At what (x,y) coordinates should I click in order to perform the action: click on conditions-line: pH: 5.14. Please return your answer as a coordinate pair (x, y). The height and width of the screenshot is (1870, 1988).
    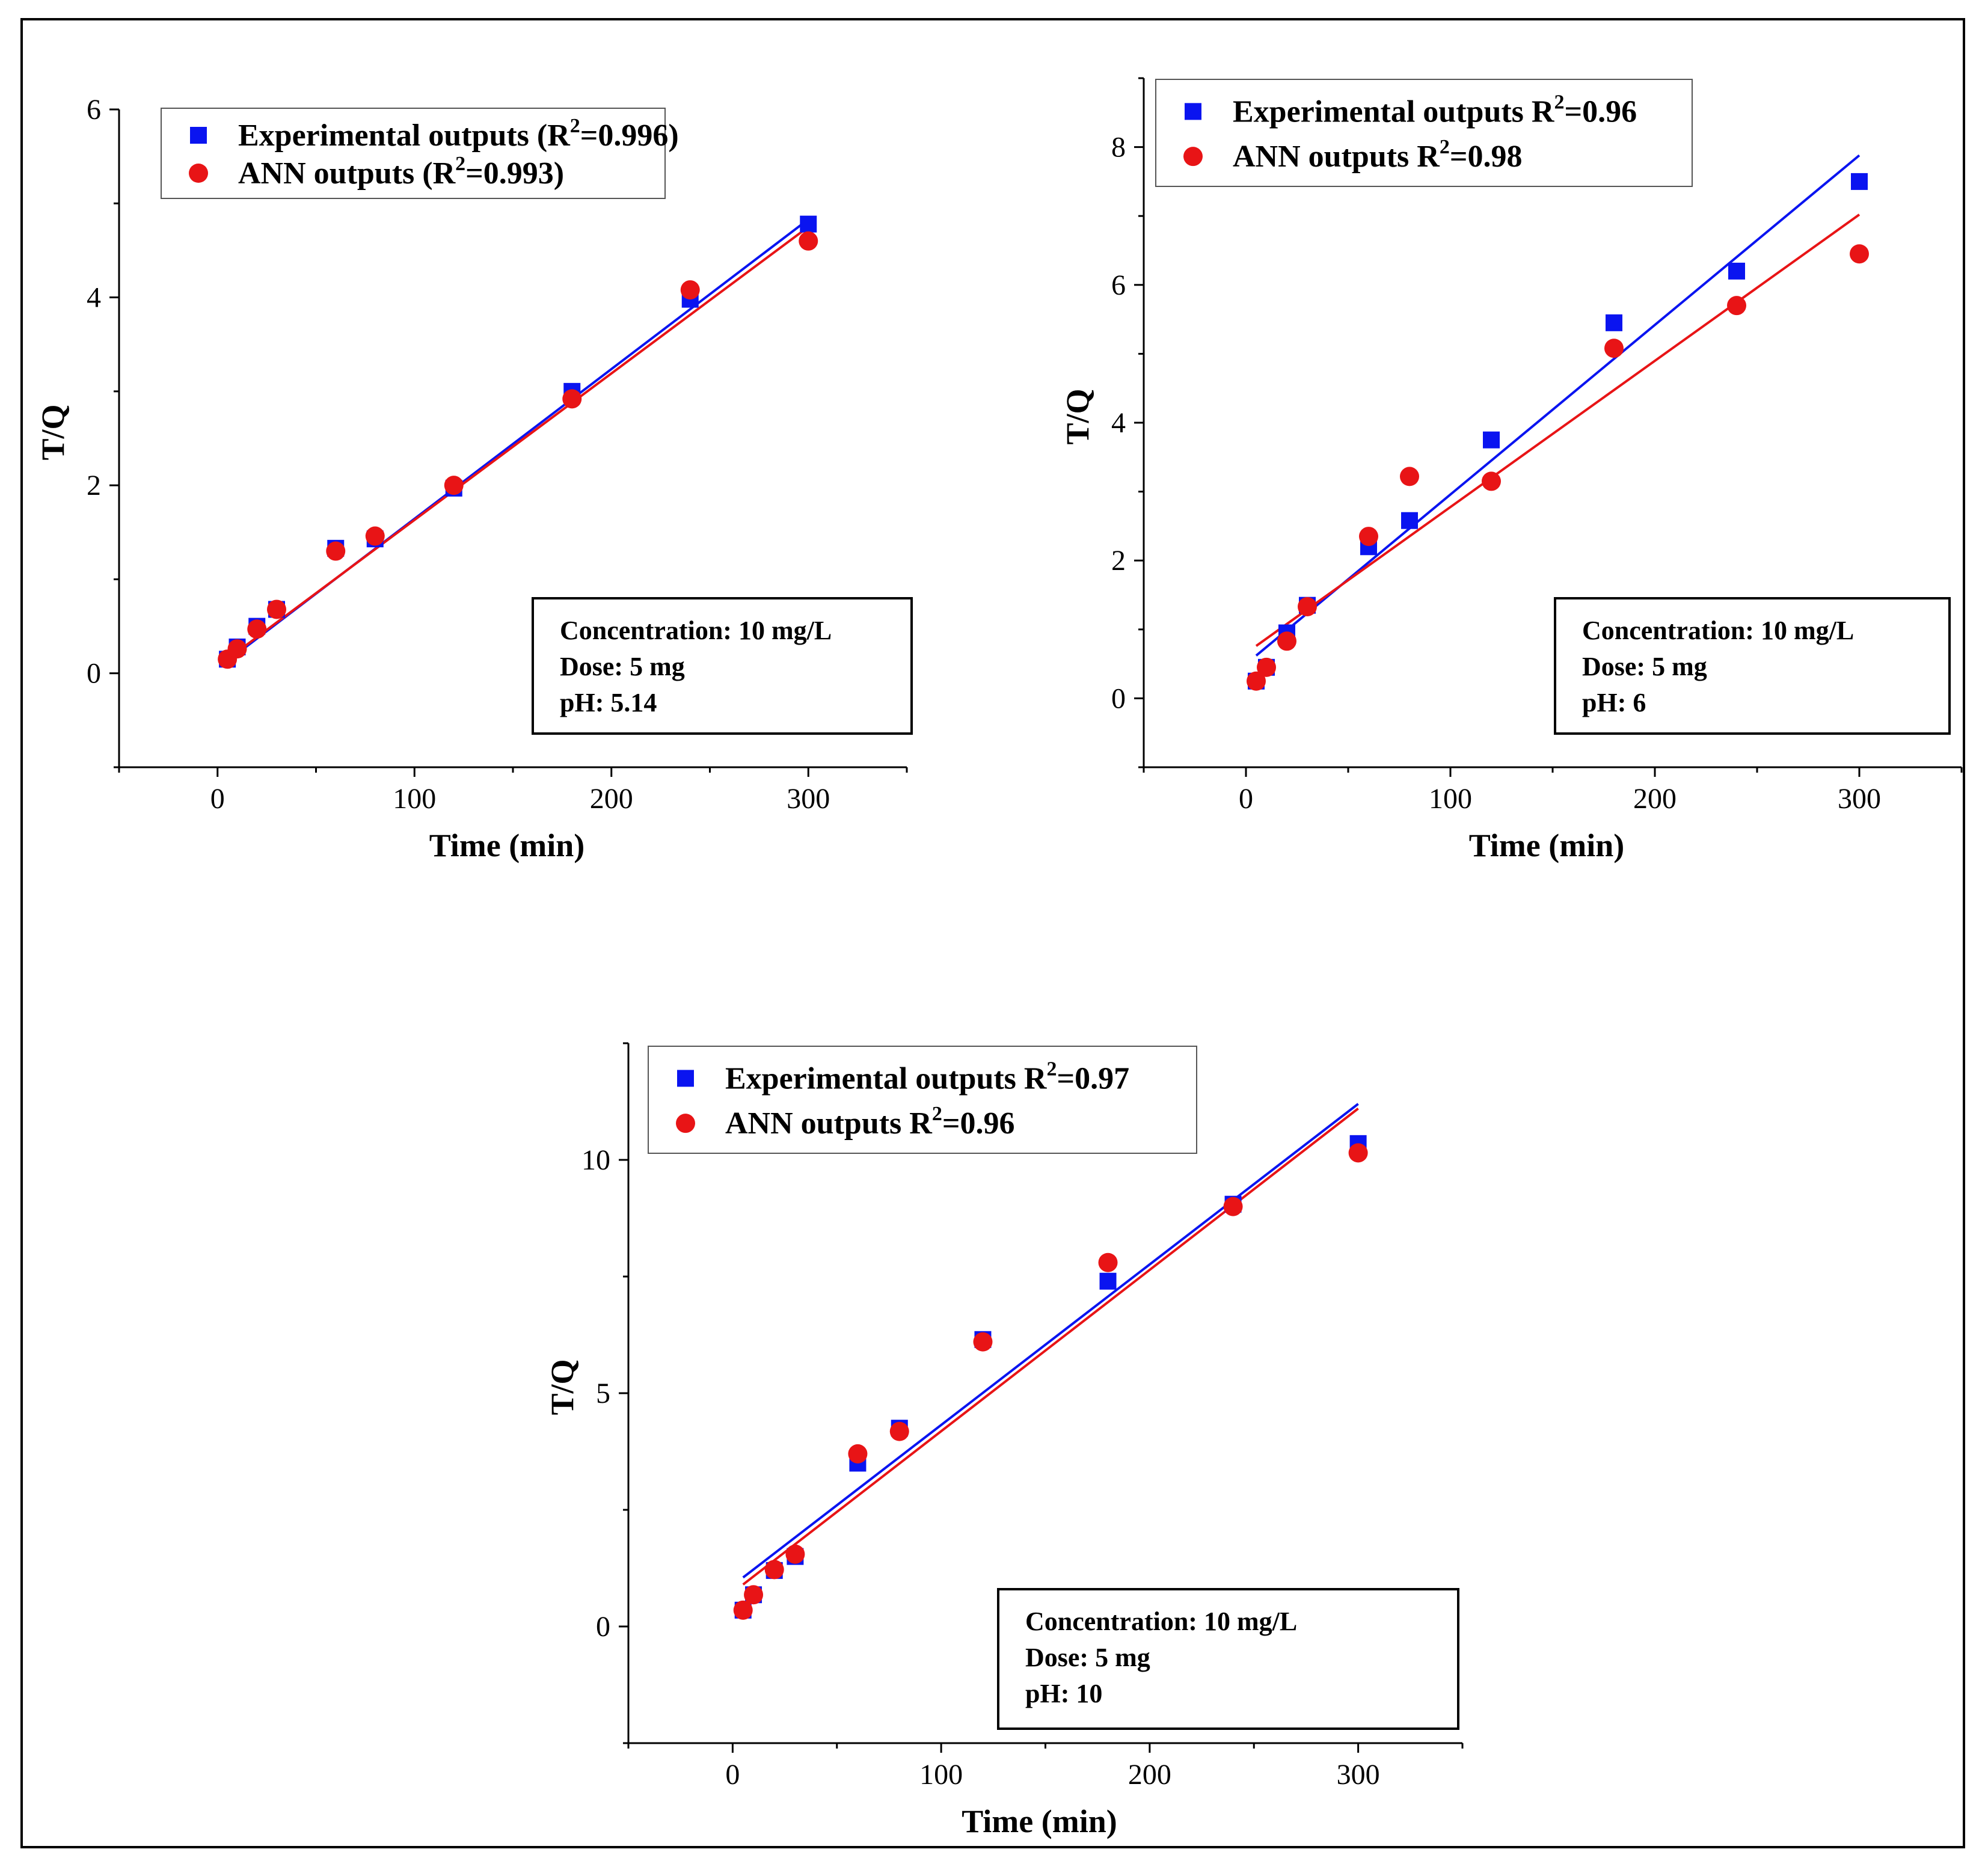
    Looking at the image, I should click on (608, 702).